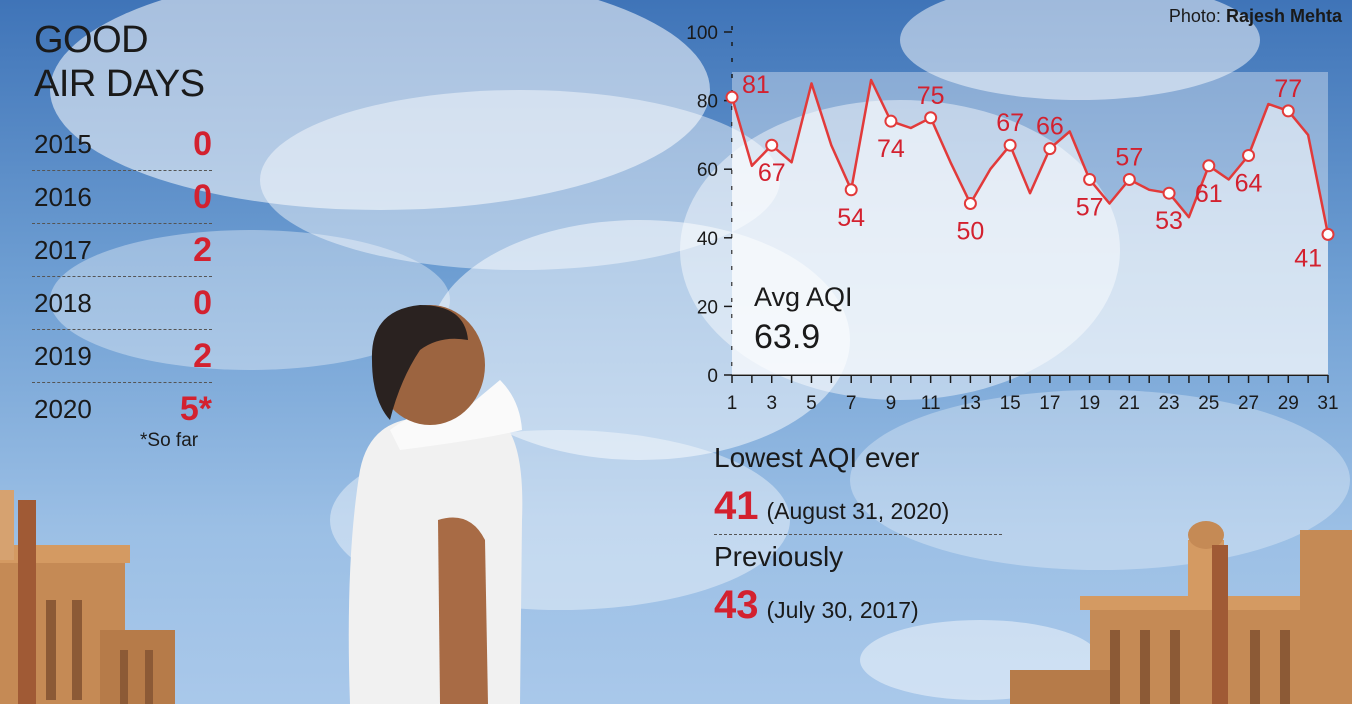  Describe the element at coordinates (707, 102) in the screenshot. I see `y-tick-label: 80` at that location.